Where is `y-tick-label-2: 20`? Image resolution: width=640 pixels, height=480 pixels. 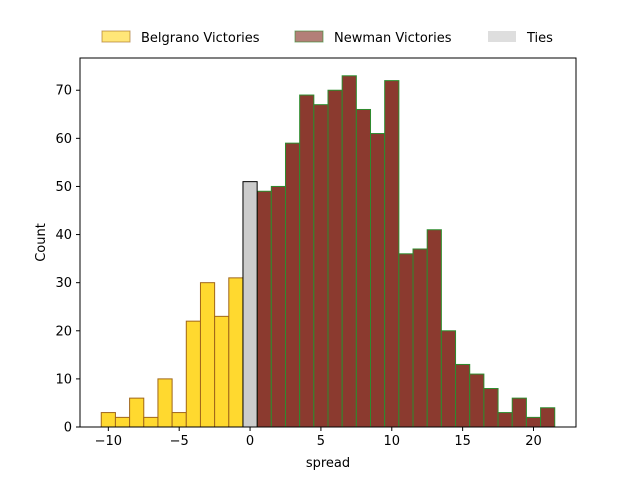
y-tick-label-2: 20 is located at coordinates (63, 331).